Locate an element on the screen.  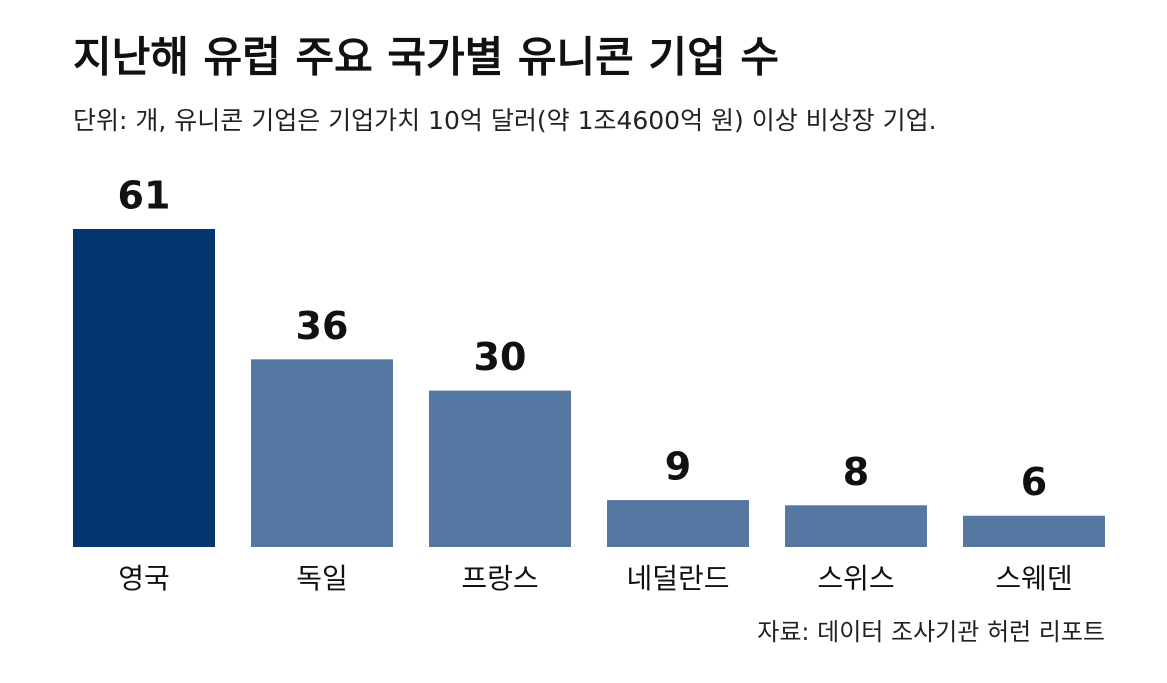
value-label: 9 is located at coordinates (678, 467).